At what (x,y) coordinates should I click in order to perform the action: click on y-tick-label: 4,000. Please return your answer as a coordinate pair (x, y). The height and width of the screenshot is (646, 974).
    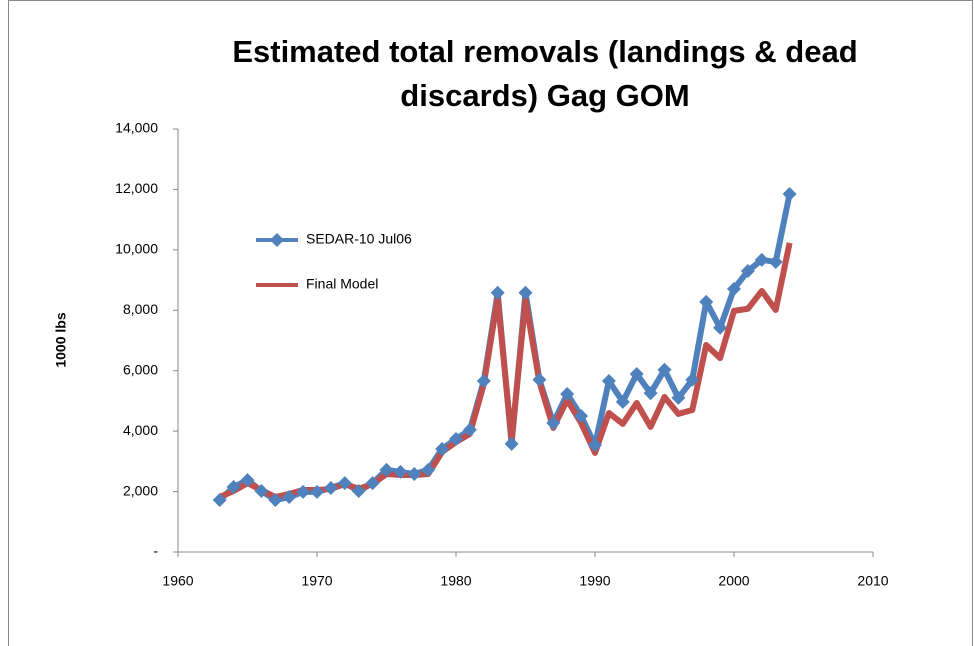
    Looking at the image, I should click on (140, 430).